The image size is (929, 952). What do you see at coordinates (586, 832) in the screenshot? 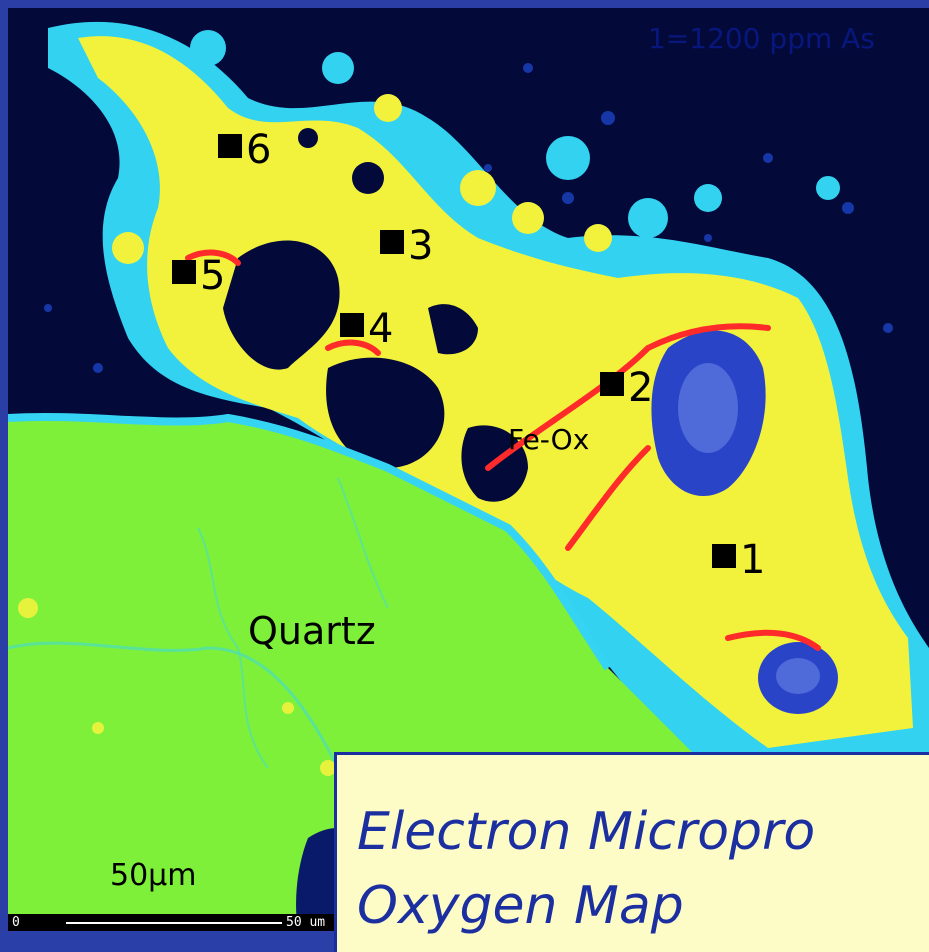
I see `caption-line-1: Electron Micropro` at bounding box center [586, 832].